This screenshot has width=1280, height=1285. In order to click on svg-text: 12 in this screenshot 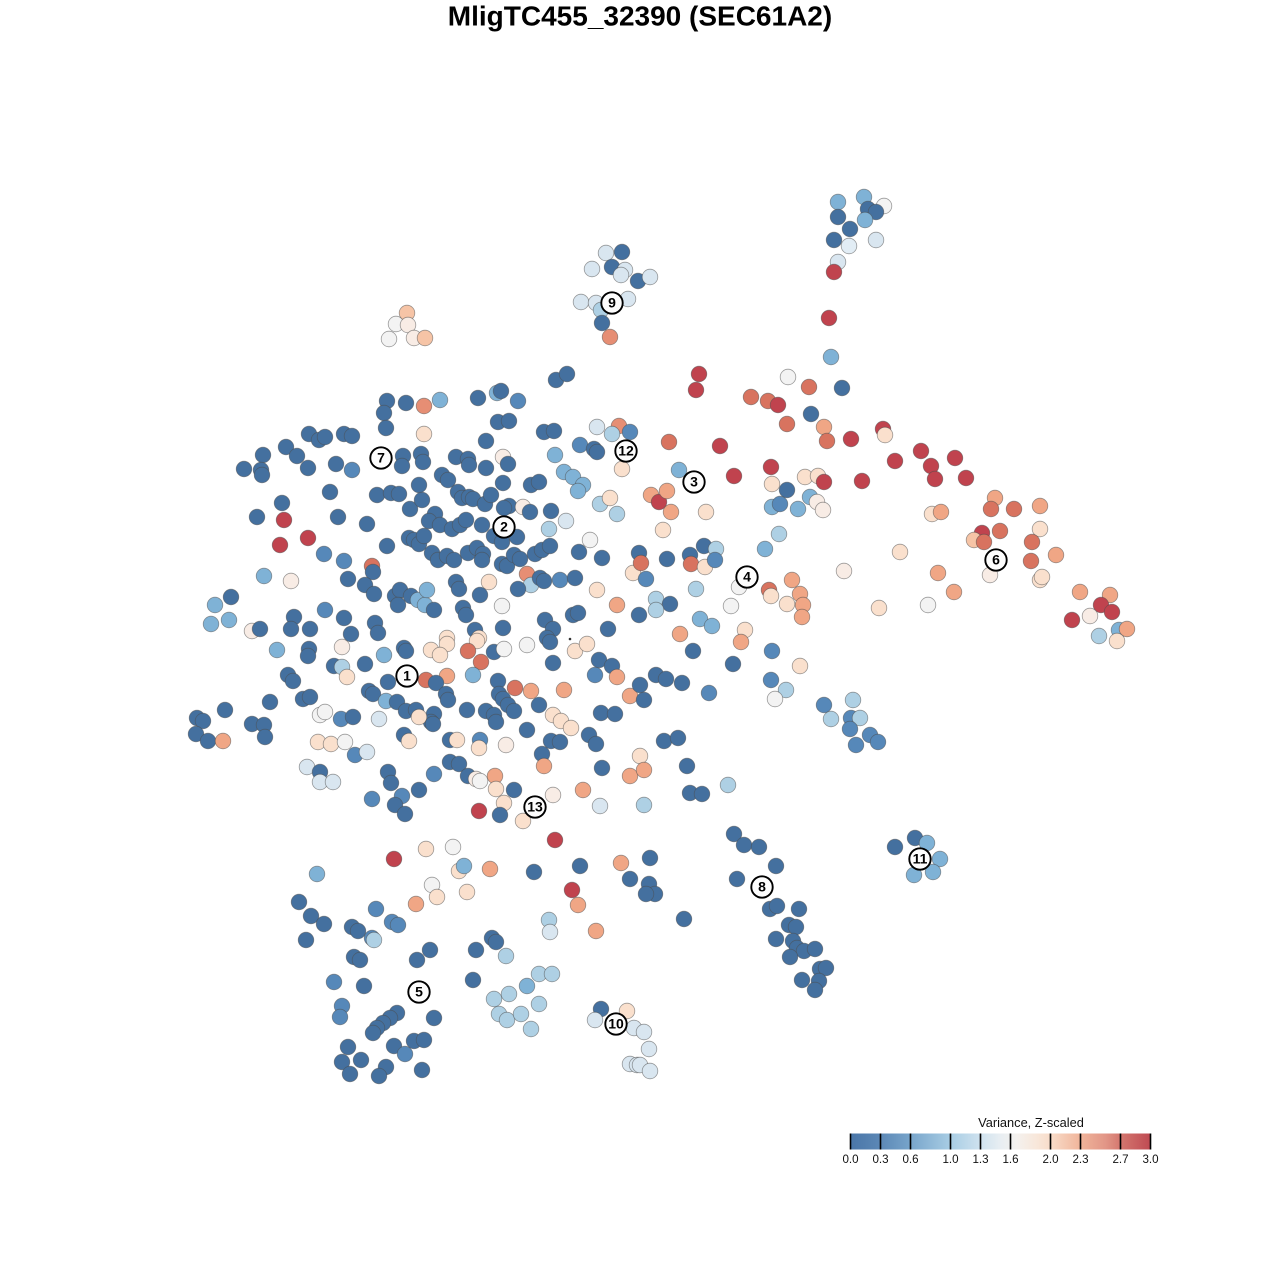, I will do `click(626, 451)`.